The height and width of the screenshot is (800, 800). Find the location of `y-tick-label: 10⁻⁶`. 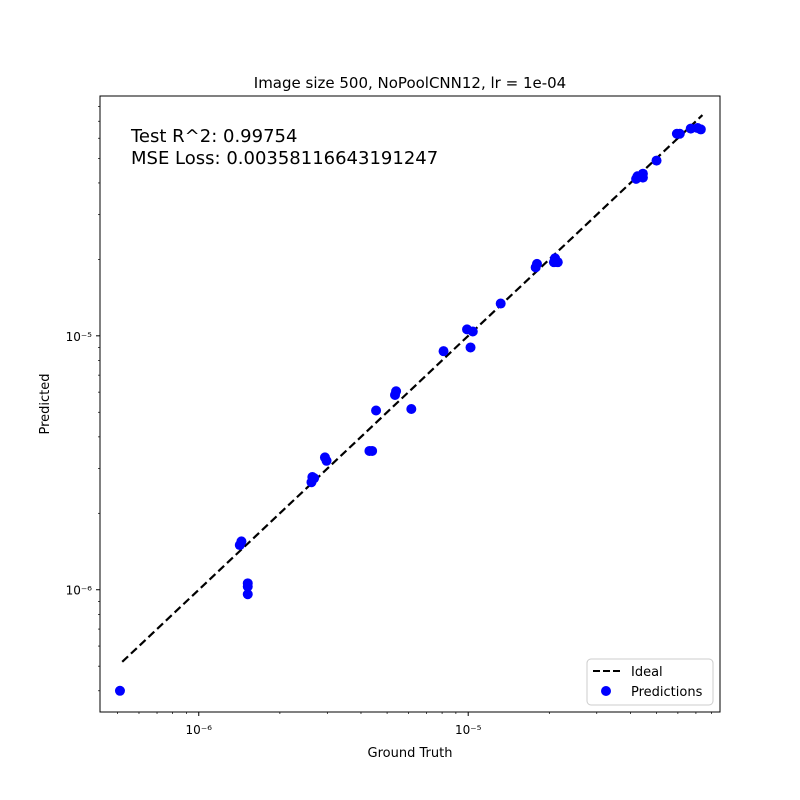

y-tick-label: 10⁻⁶ is located at coordinates (79, 591).